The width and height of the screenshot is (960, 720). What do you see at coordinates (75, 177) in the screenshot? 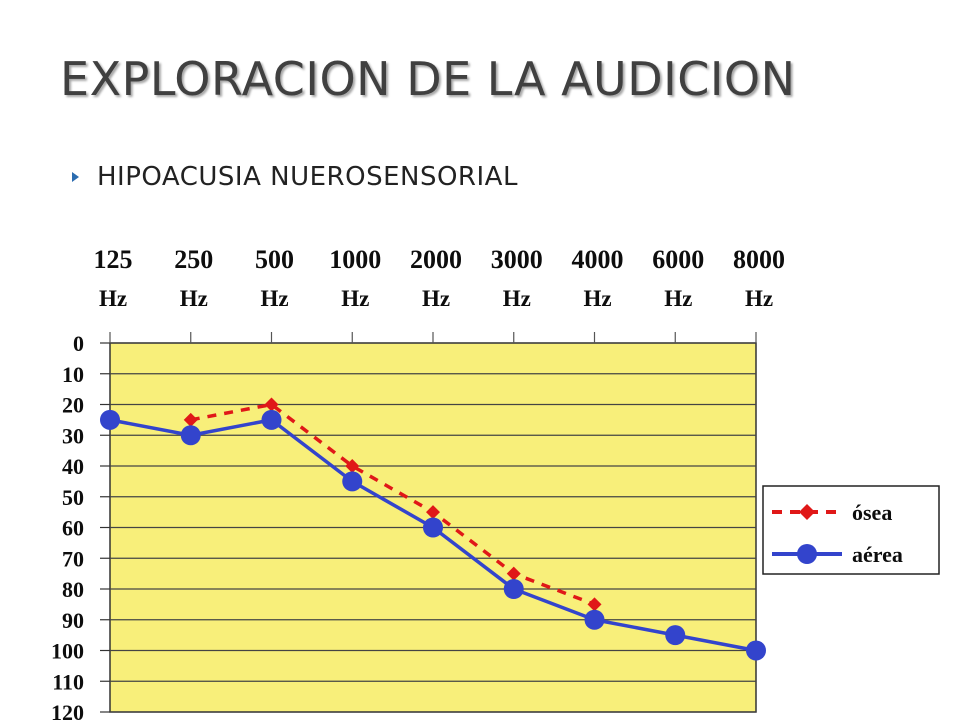
I see `triangle-right-icon` at bounding box center [75, 177].